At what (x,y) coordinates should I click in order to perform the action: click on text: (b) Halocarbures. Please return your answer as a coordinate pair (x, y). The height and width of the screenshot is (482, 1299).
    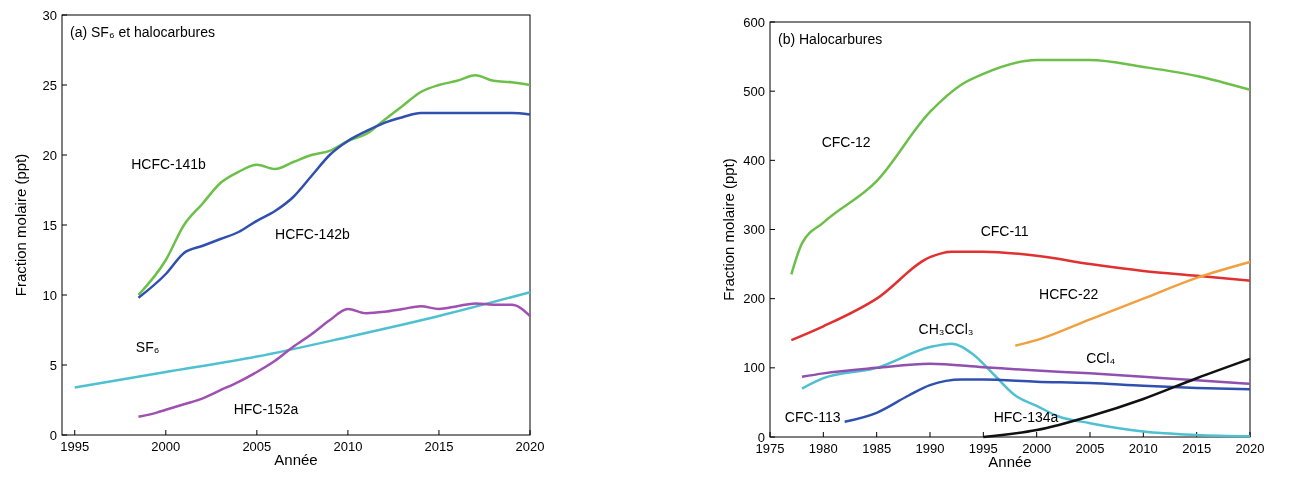
    Looking at the image, I should click on (830, 39).